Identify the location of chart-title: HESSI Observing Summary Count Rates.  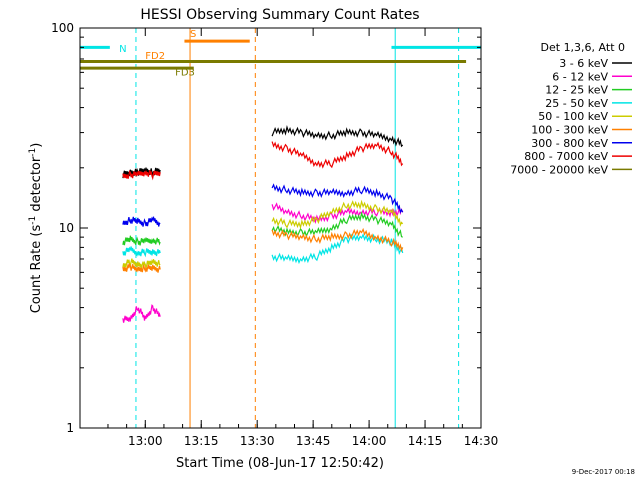
(279, 15).